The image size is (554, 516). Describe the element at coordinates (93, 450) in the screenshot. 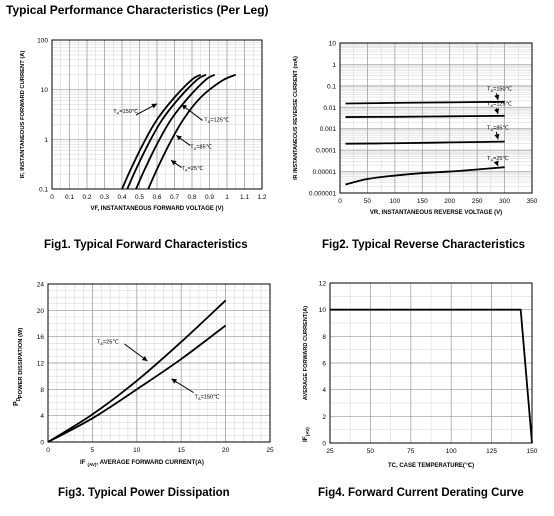

I see `fig3-x-tick-label: 5` at that location.